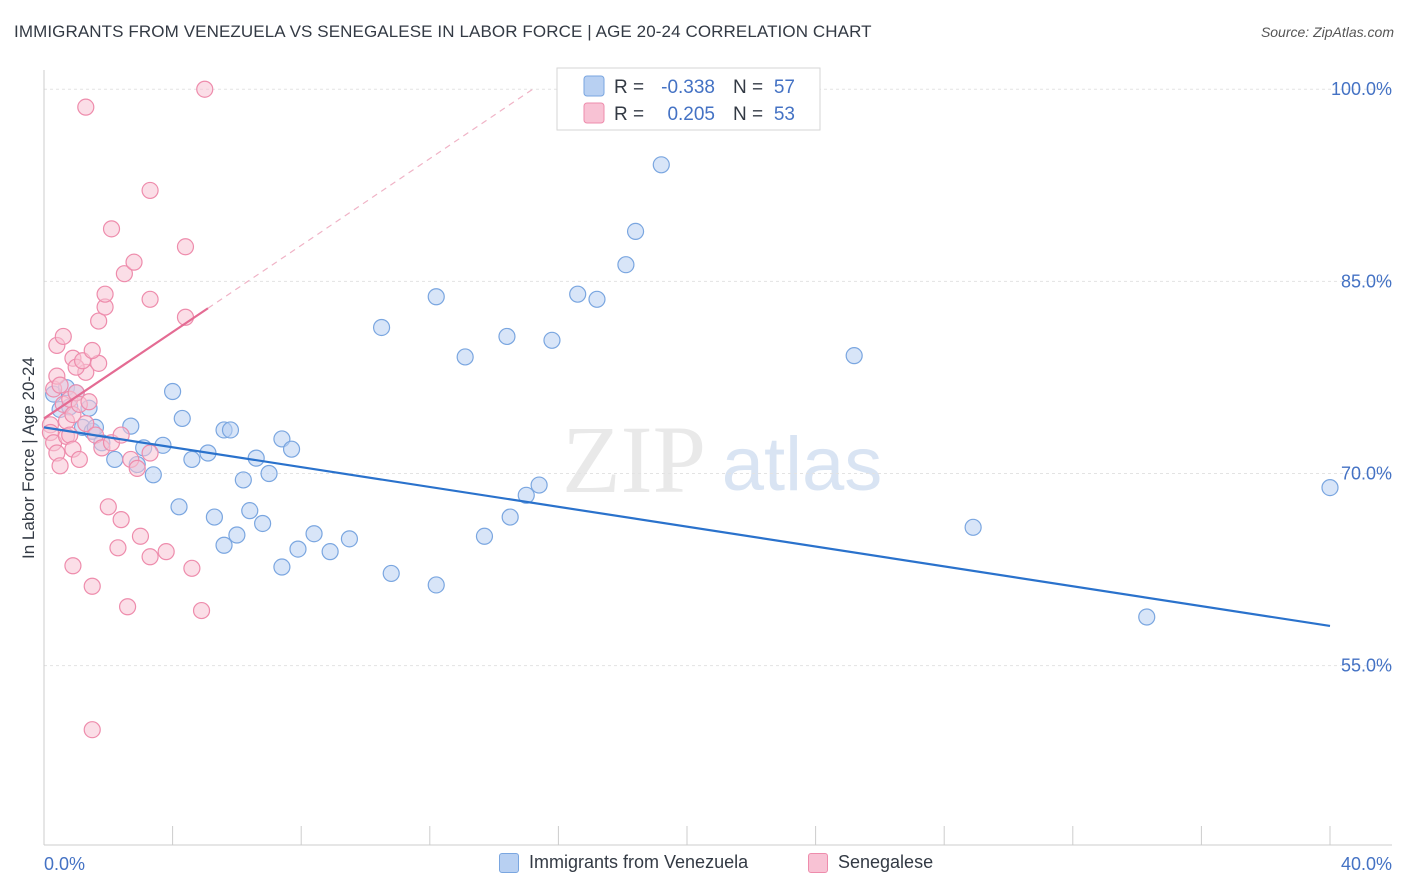 This screenshot has height=892, width=1406. What do you see at coordinates (1366, 281) in the screenshot?
I see `y-tick-label-85: 85.0%` at bounding box center [1366, 281].